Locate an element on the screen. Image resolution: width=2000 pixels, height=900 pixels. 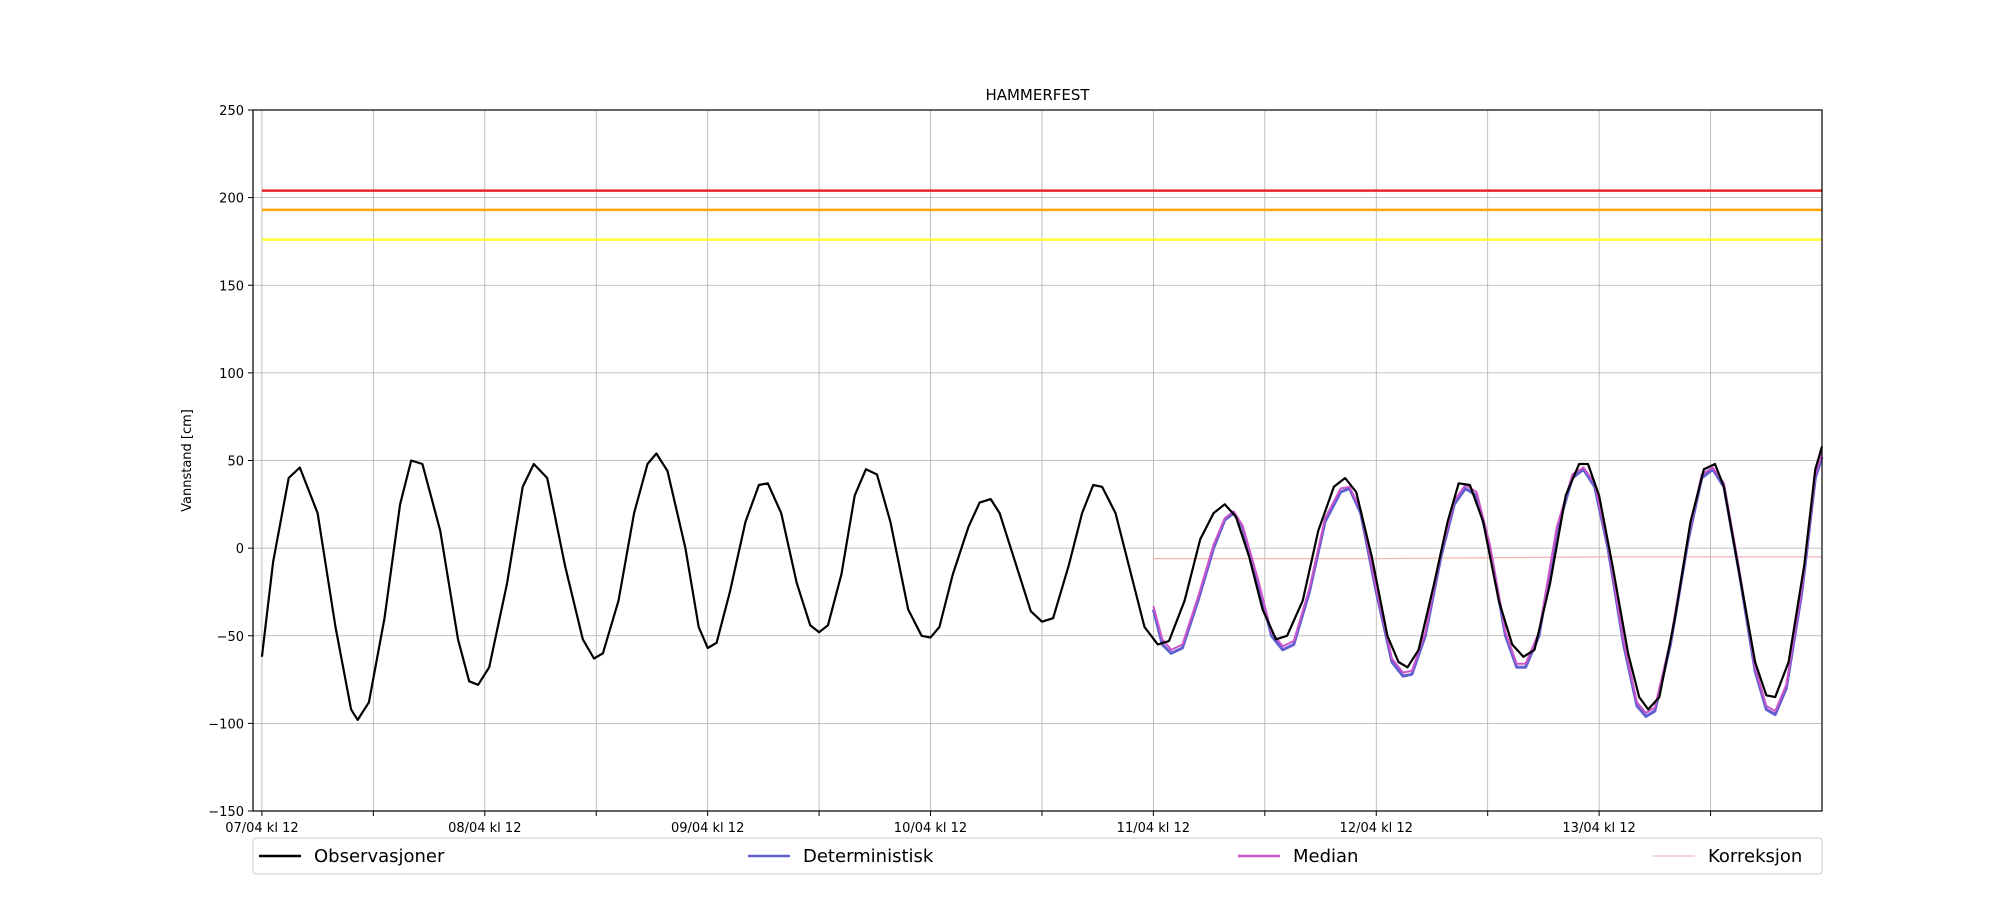
y-tick-label: 0 is located at coordinates (240, 549).